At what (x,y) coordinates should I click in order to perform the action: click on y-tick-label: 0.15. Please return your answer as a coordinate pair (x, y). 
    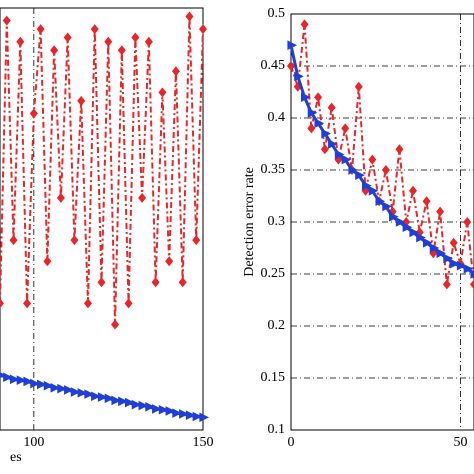
    Looking at the image, I should click on (273, 377).